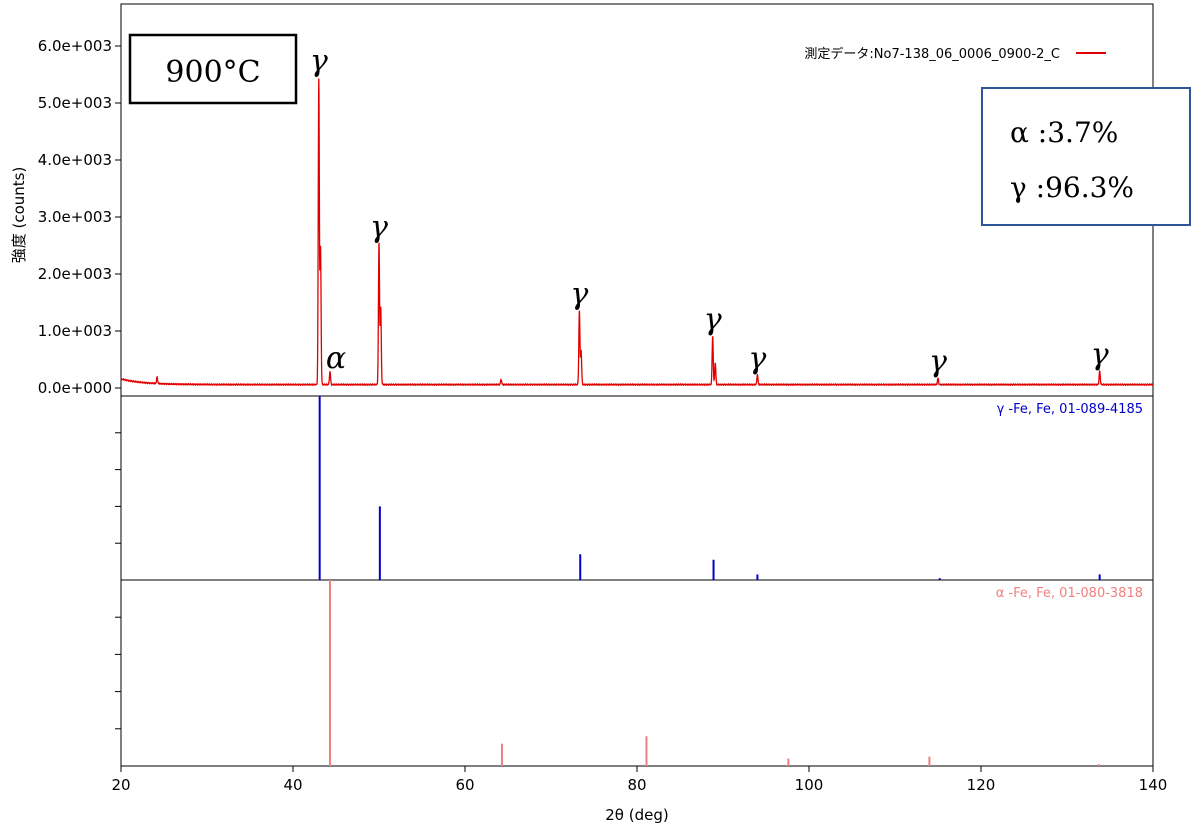 The height and width of the screenshot is (838, 1200). What do you see at coordinates (809, 785) in the screenshot?
I see `x-tick-label: 100` at bounding box center [809, 785].